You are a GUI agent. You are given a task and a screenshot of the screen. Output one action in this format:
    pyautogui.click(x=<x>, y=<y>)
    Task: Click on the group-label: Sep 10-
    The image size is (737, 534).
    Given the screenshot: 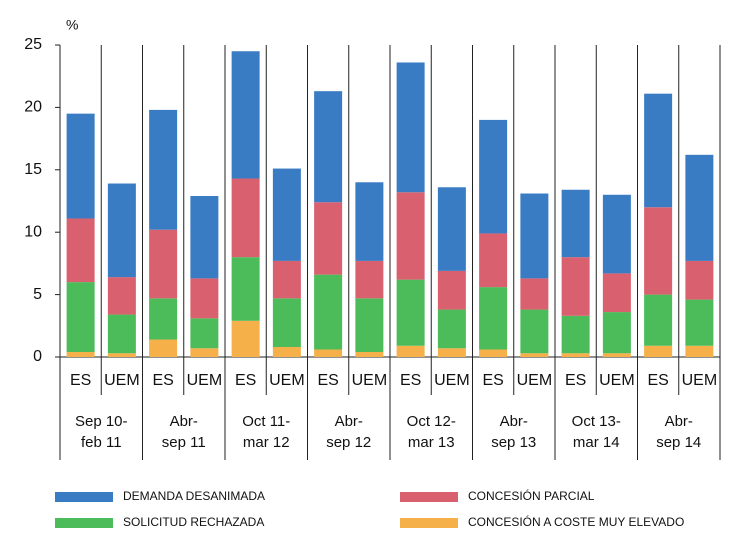 What is the action you would take?
    pyautogui.click(x=101, y=421)
    